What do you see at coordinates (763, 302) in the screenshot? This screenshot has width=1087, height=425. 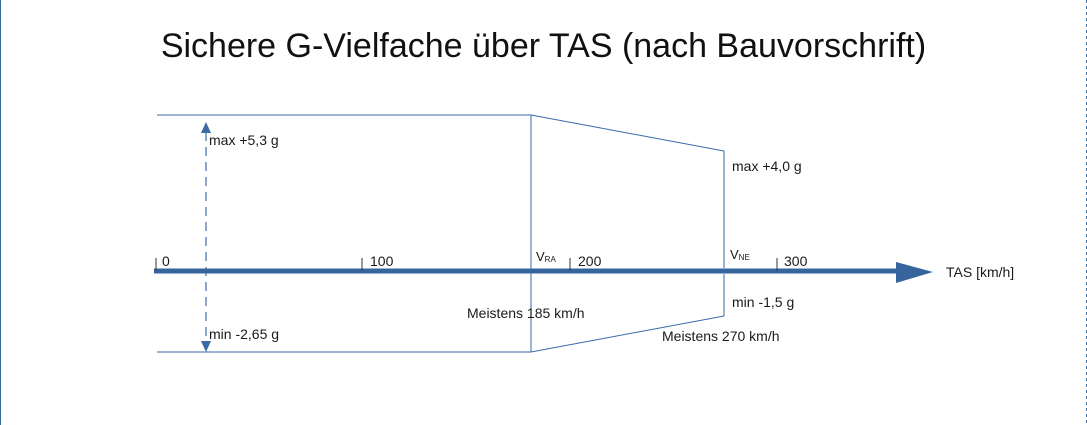 I see `limit-min-high-speed: min -1,5 g` at bounding box center [763, 302].